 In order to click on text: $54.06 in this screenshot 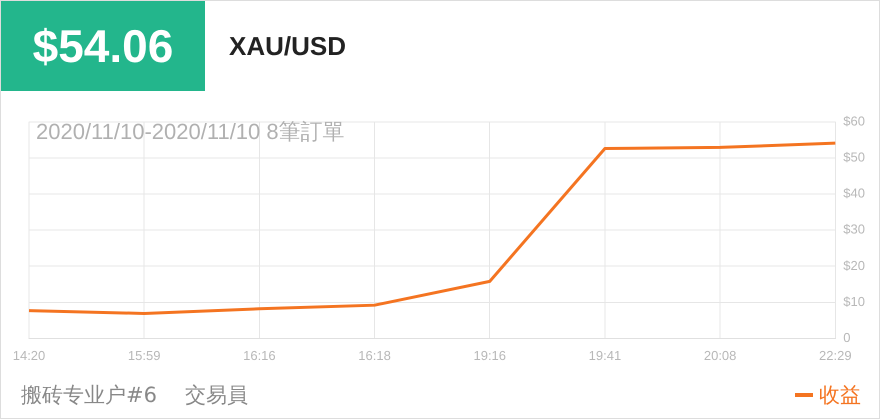, I will do `click(103, 46)`.